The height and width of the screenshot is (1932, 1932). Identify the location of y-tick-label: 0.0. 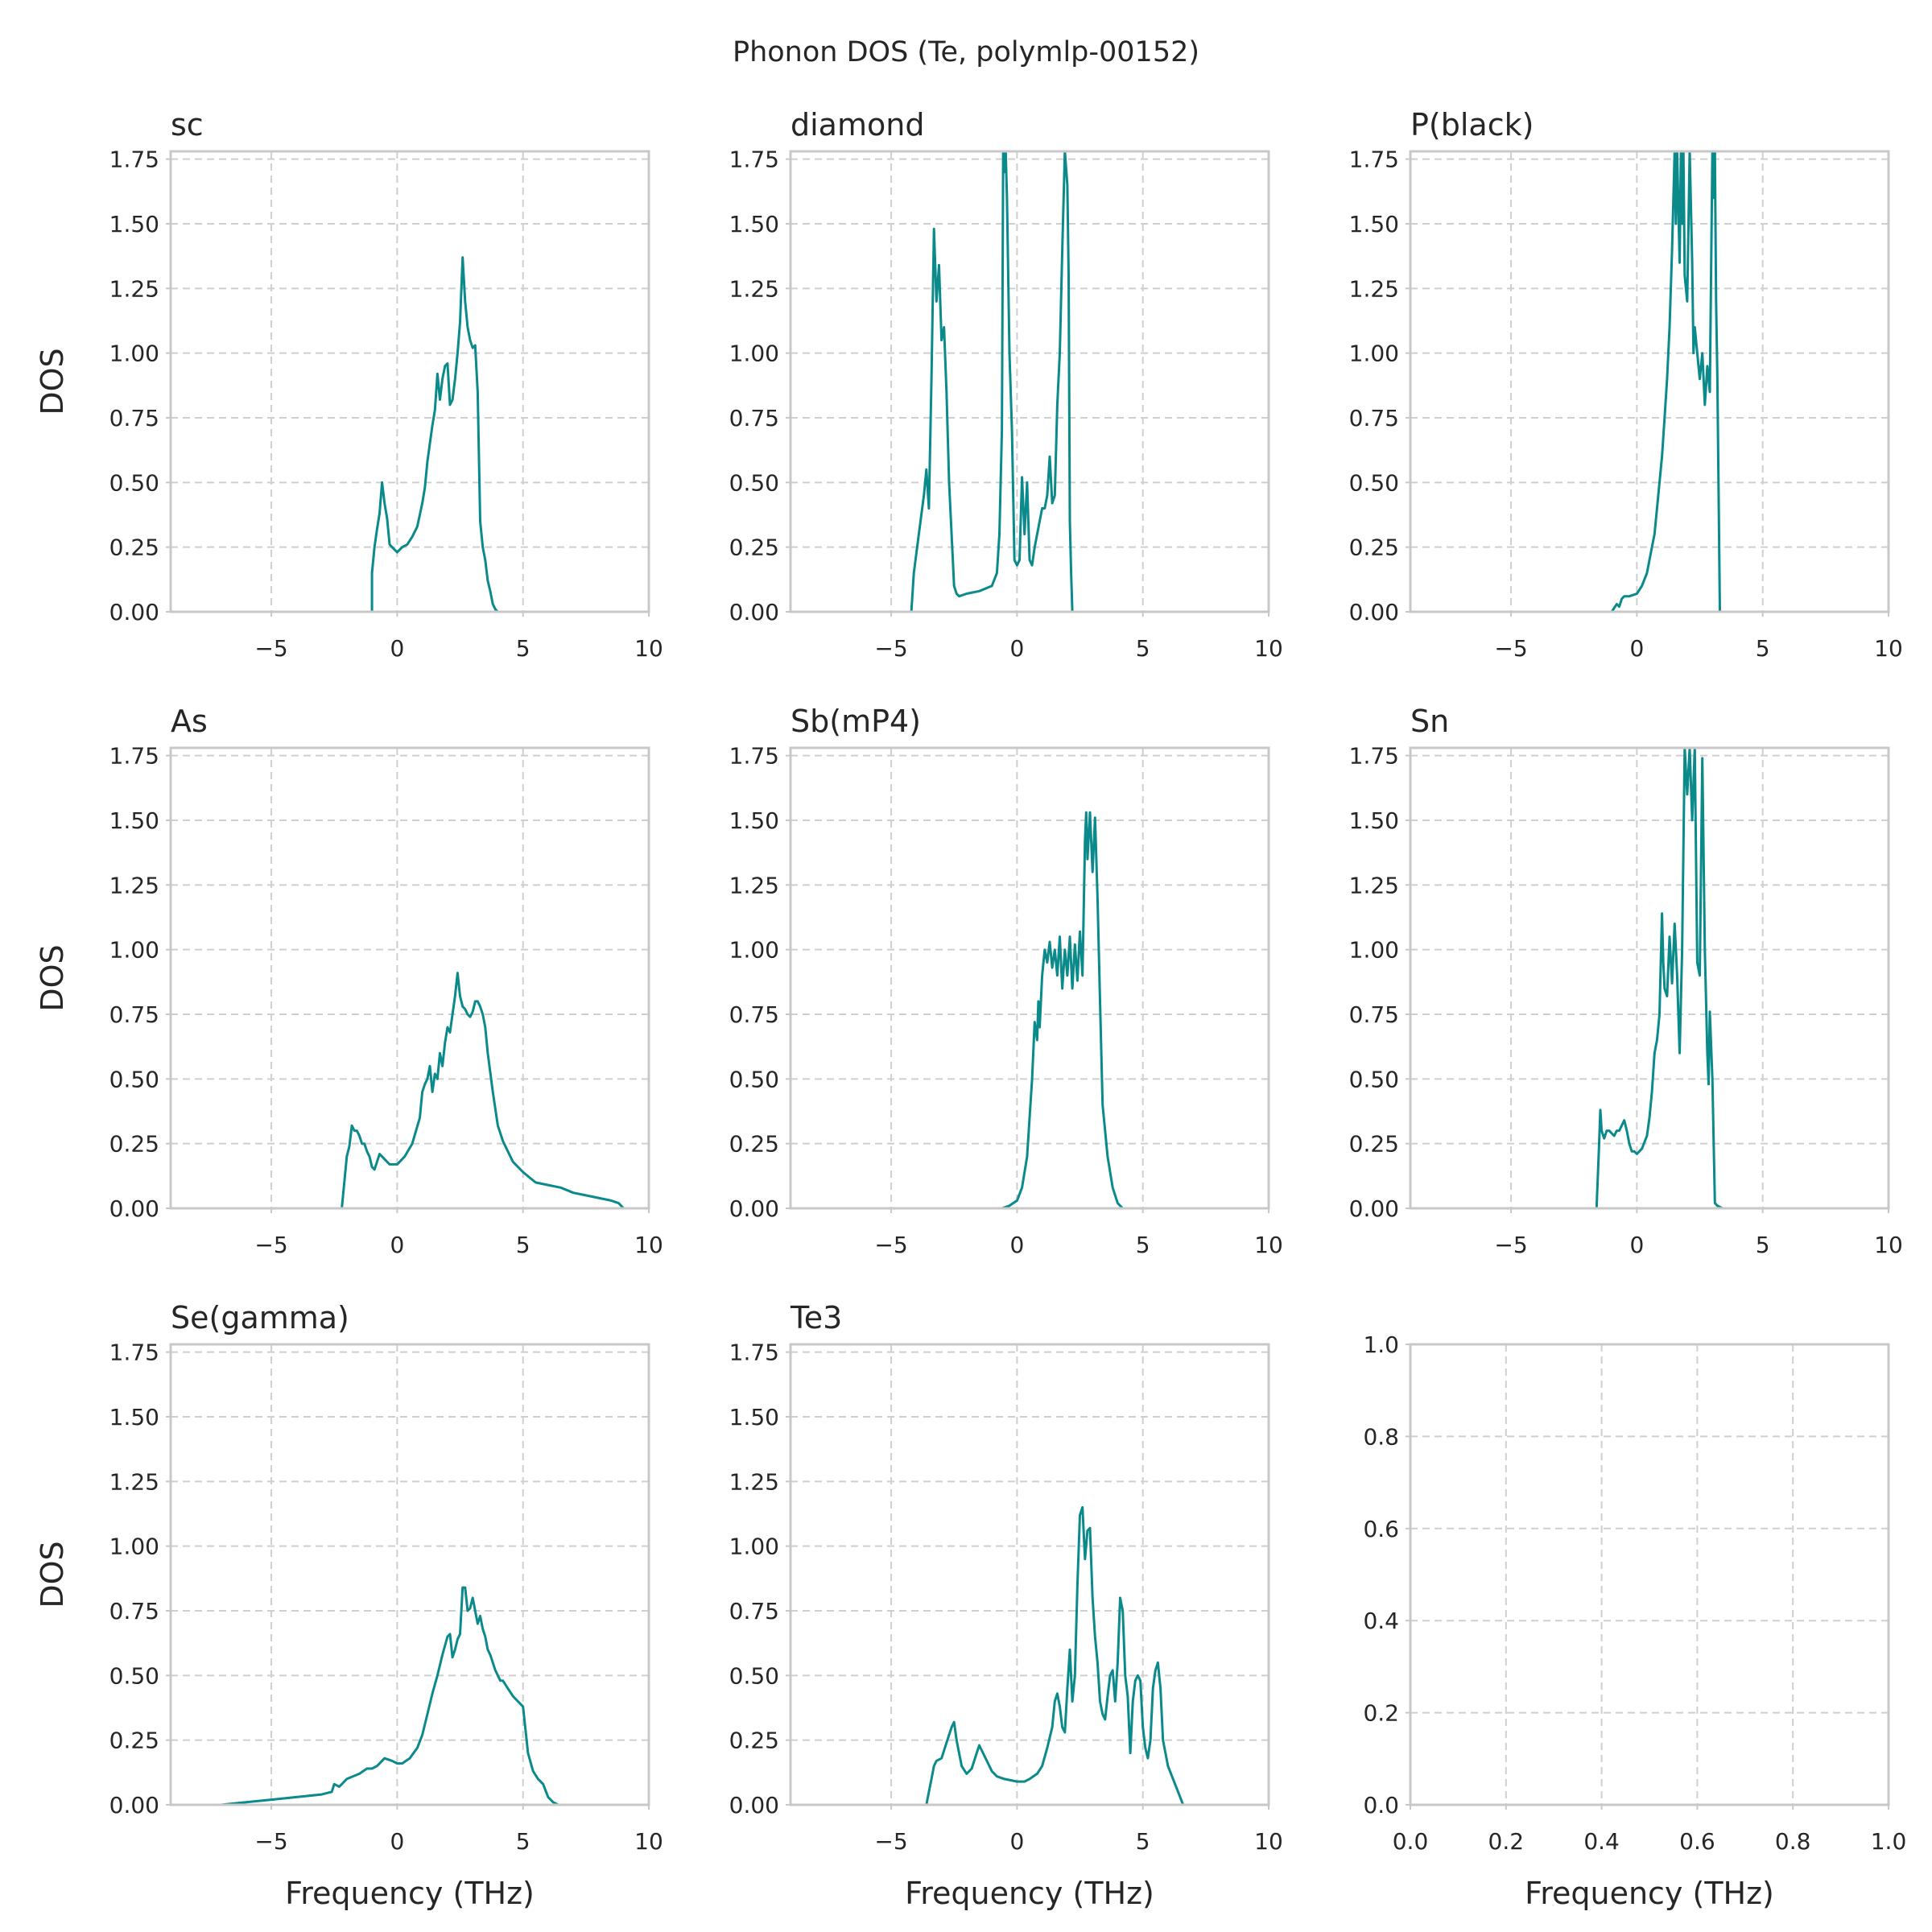
(1381, 1805).